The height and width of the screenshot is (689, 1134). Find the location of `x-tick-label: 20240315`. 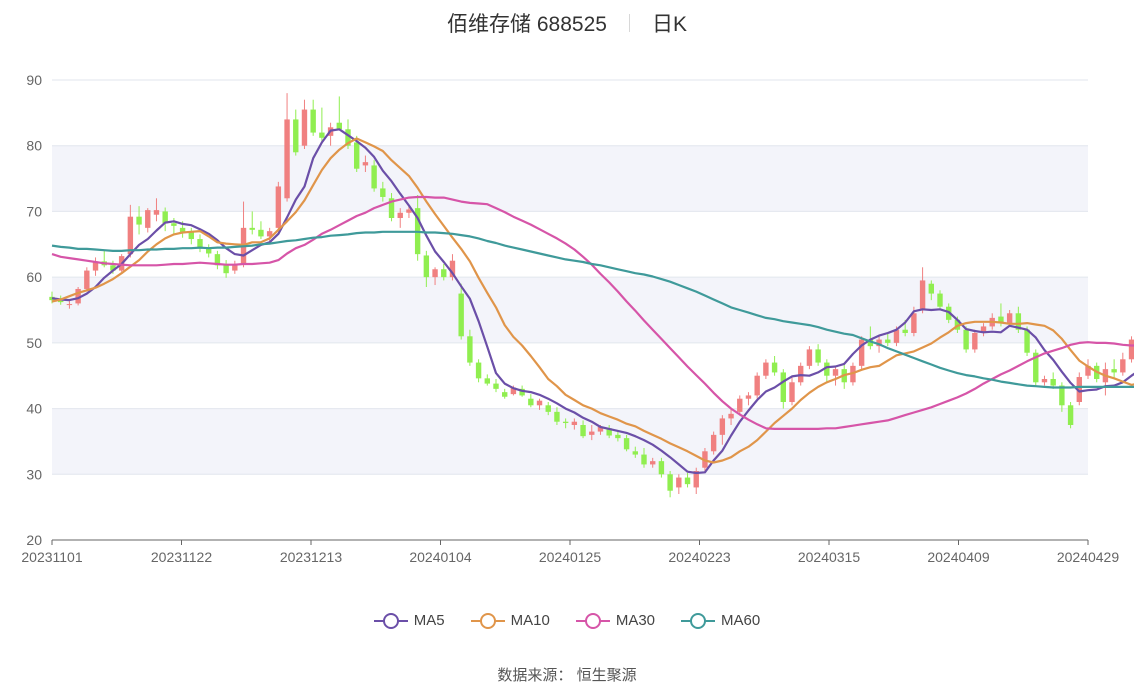

x-tick-label: 20240315 is located at coordinates (829, 557).